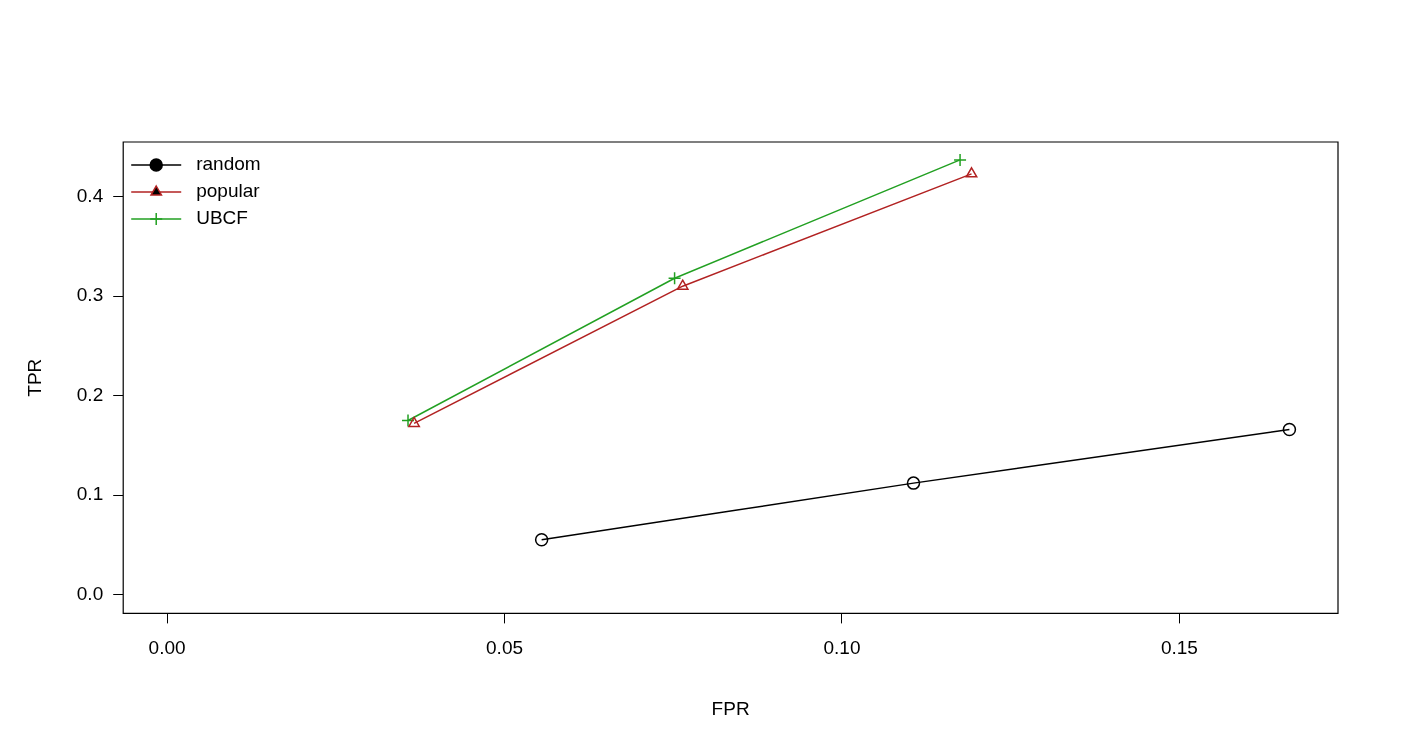 The height and width of the screenshot is (755, 1408). I want to click on y-tick-label: 0.0, so click(90, 593).